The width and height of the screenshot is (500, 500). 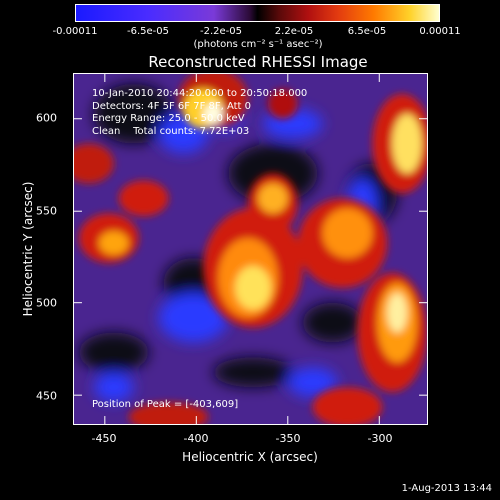 What do you see at coordinates (75, 31) in the screenshot?
I see `colorbar-tick-label: -0.00011` at bounding box center [75, 31].